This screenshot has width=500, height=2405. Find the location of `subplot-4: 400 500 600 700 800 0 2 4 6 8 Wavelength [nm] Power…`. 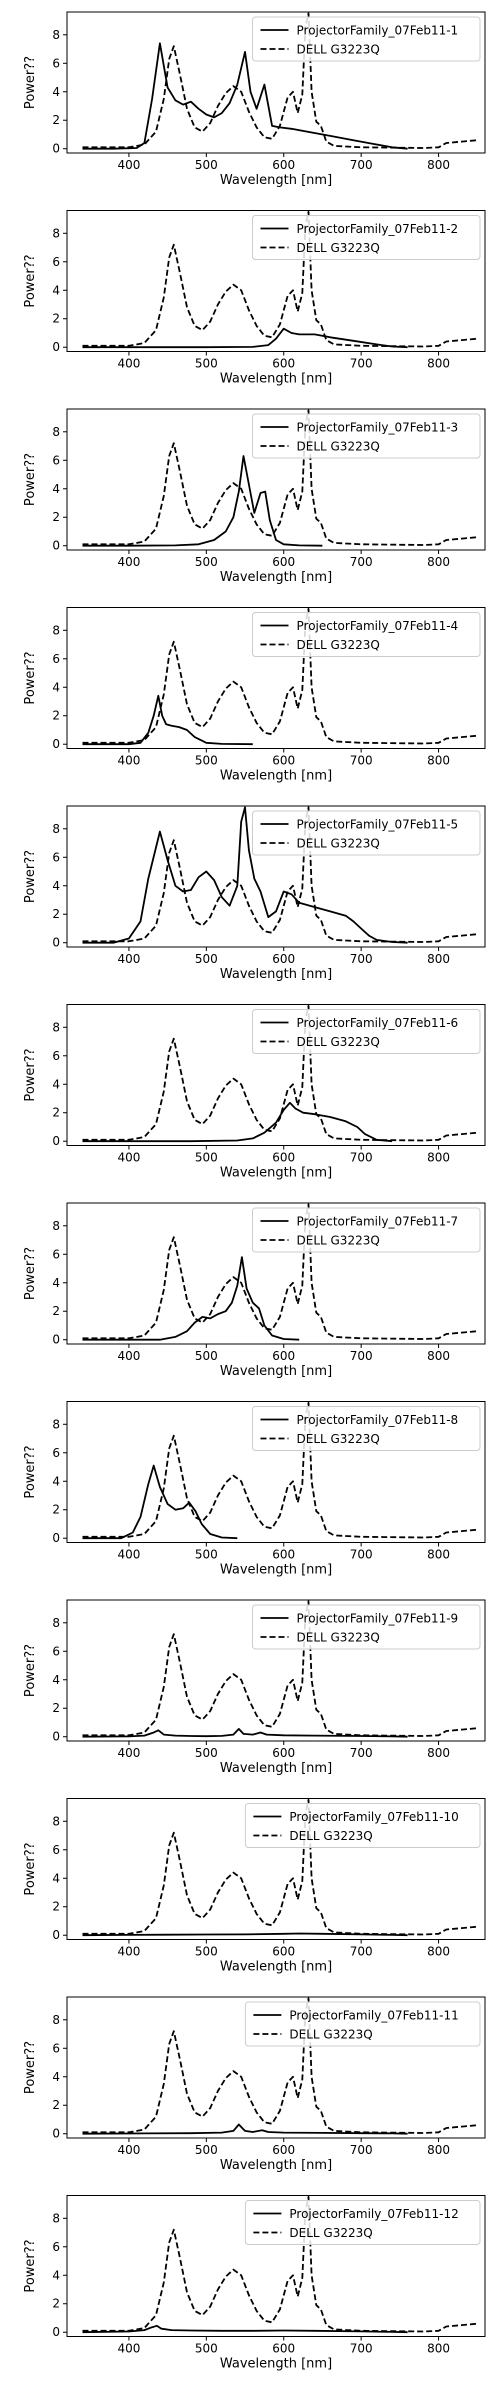

subplot-4: 400 500 600 700 800 0 2 4 6 8 Wavelength [nm] Power… is located at coordinates (254, 695).